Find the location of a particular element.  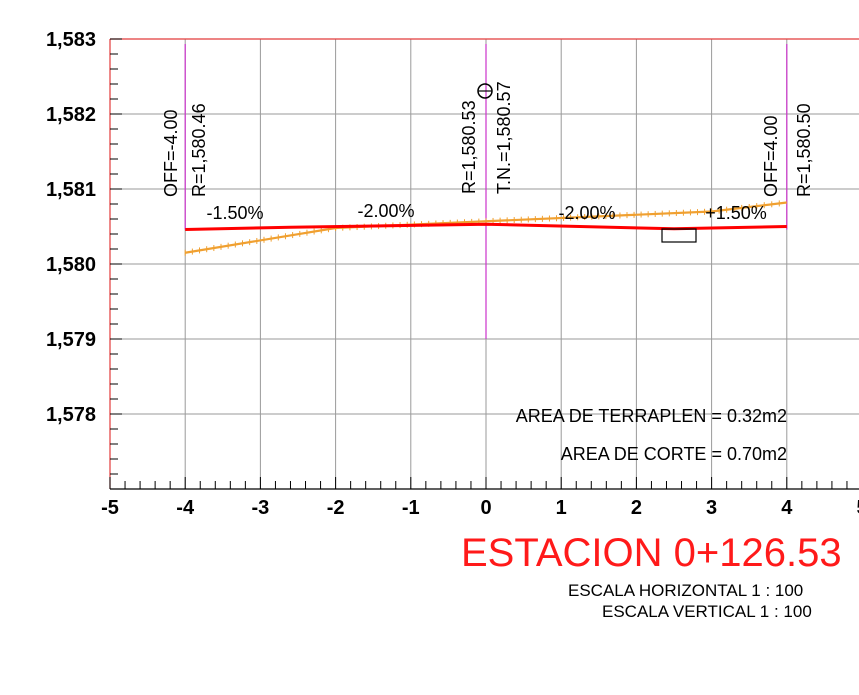

x-tick-label: 4 is located at coordinates (787, 508).